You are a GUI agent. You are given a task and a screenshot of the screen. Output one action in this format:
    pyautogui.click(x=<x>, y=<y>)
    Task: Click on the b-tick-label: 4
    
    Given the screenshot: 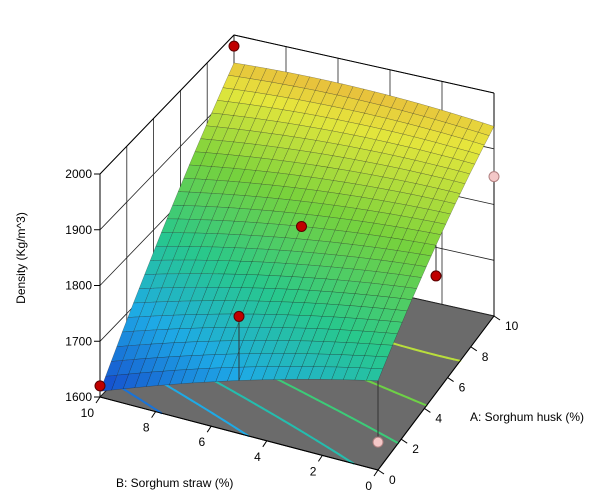 What is the action you would take?
    pyautogui.click(x=257, y=457)
    